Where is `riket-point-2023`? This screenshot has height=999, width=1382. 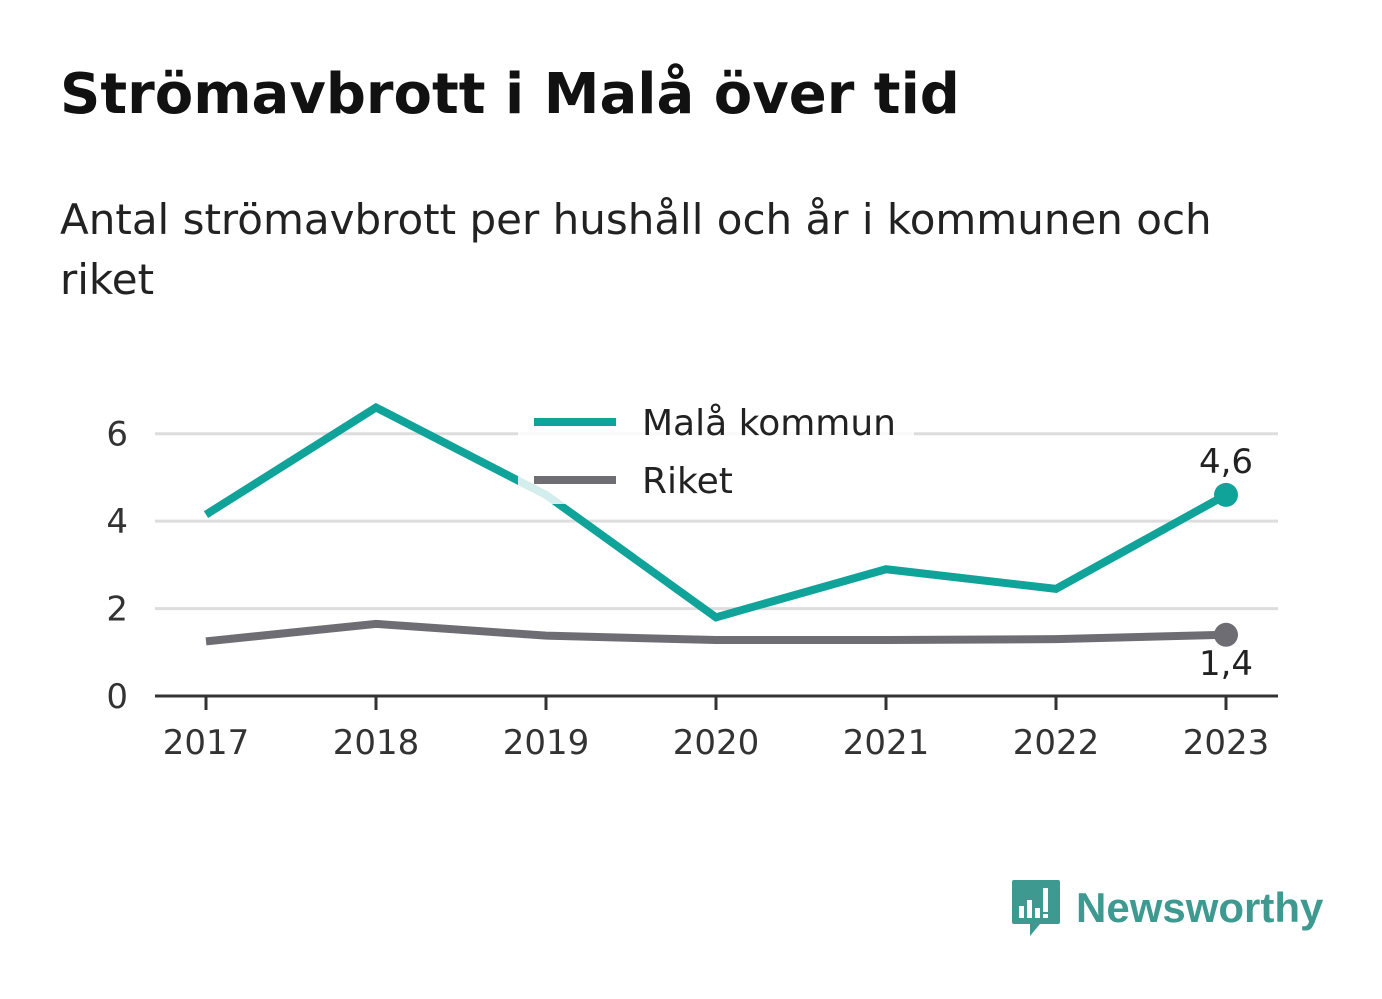 riket-point-2023 is located at coordinates (1226, 634).